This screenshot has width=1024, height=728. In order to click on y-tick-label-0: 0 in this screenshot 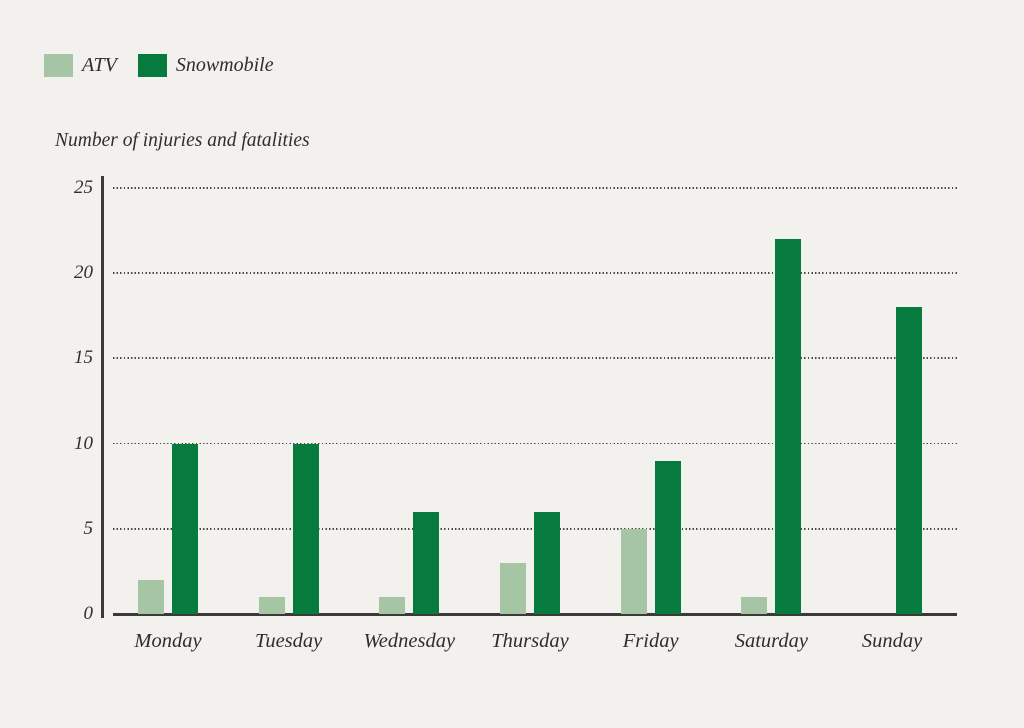, I will do `click(88, 613)`.